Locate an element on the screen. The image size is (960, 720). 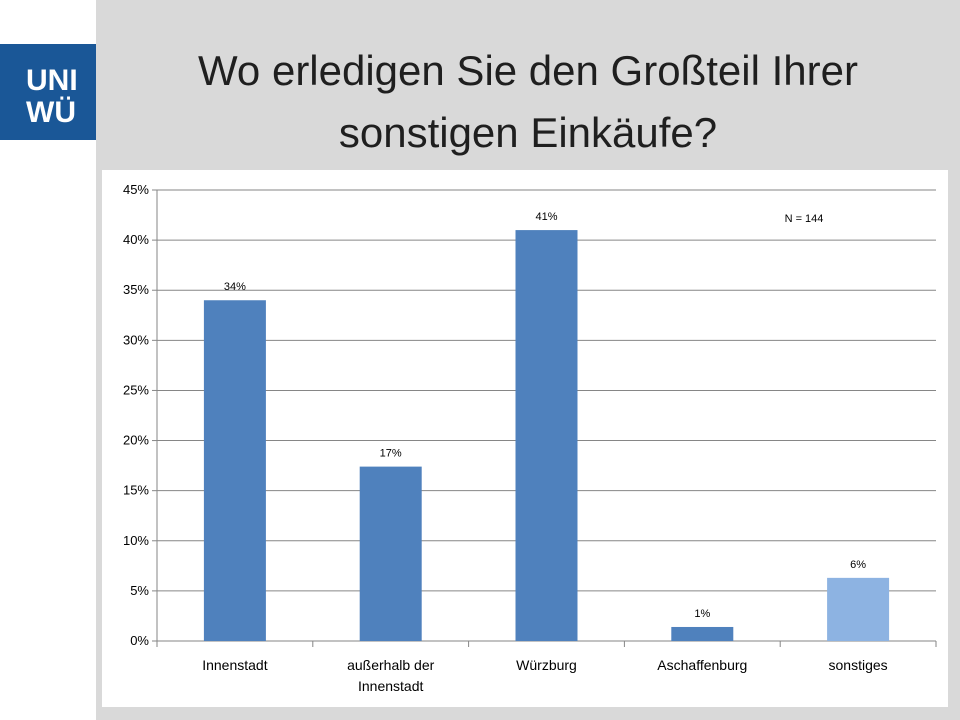
y-tick-label: 45% is located at coordinates (136, 189).